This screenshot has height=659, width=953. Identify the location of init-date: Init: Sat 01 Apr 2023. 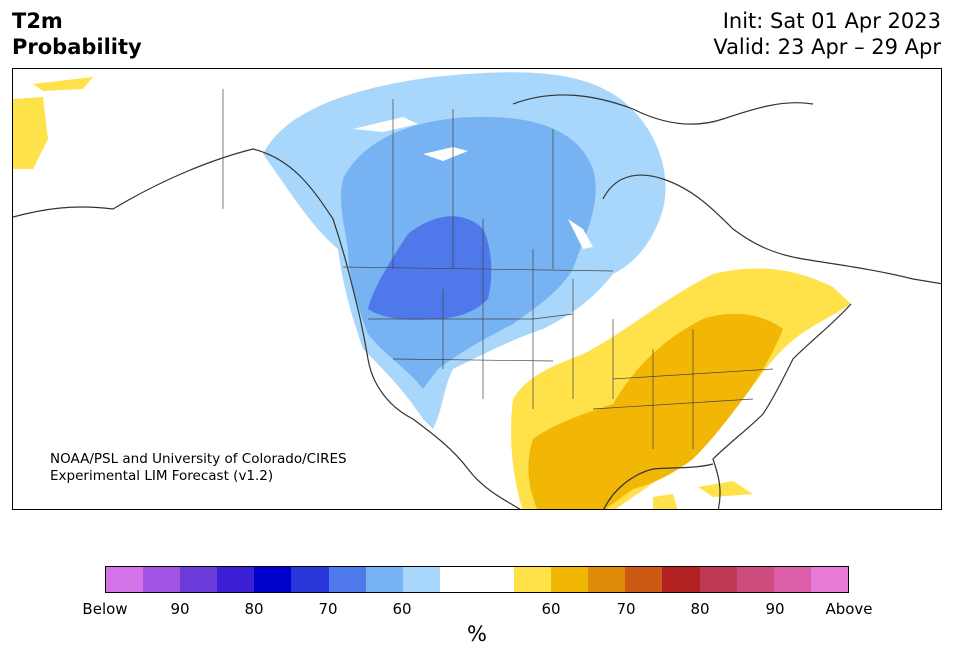
(831, 21).